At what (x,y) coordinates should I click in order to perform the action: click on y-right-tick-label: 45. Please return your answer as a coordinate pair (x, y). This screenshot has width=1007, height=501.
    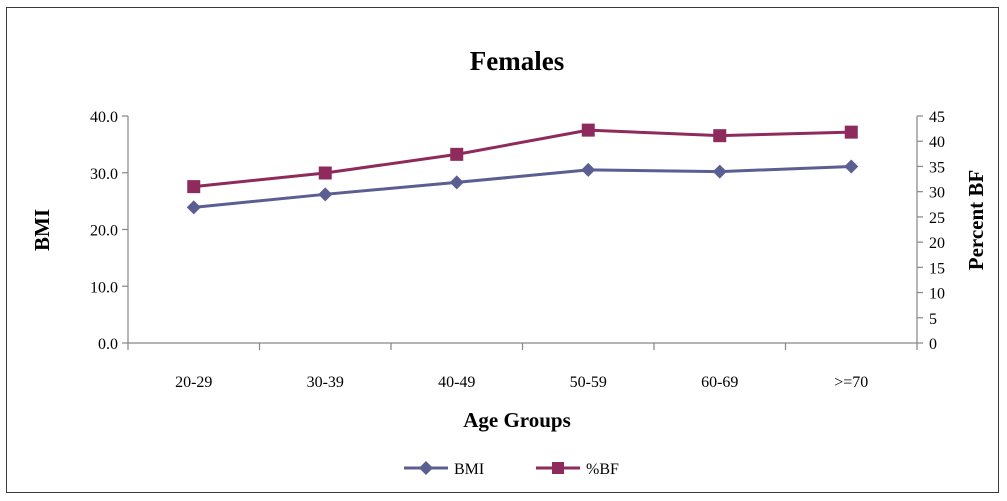
    Looking at the image, I should click on (937, 117).